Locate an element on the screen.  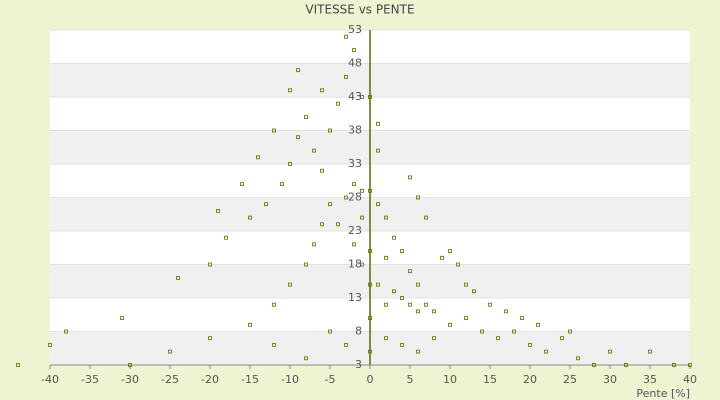
y-tick-label: 13 is located at coordinates (355, 297).